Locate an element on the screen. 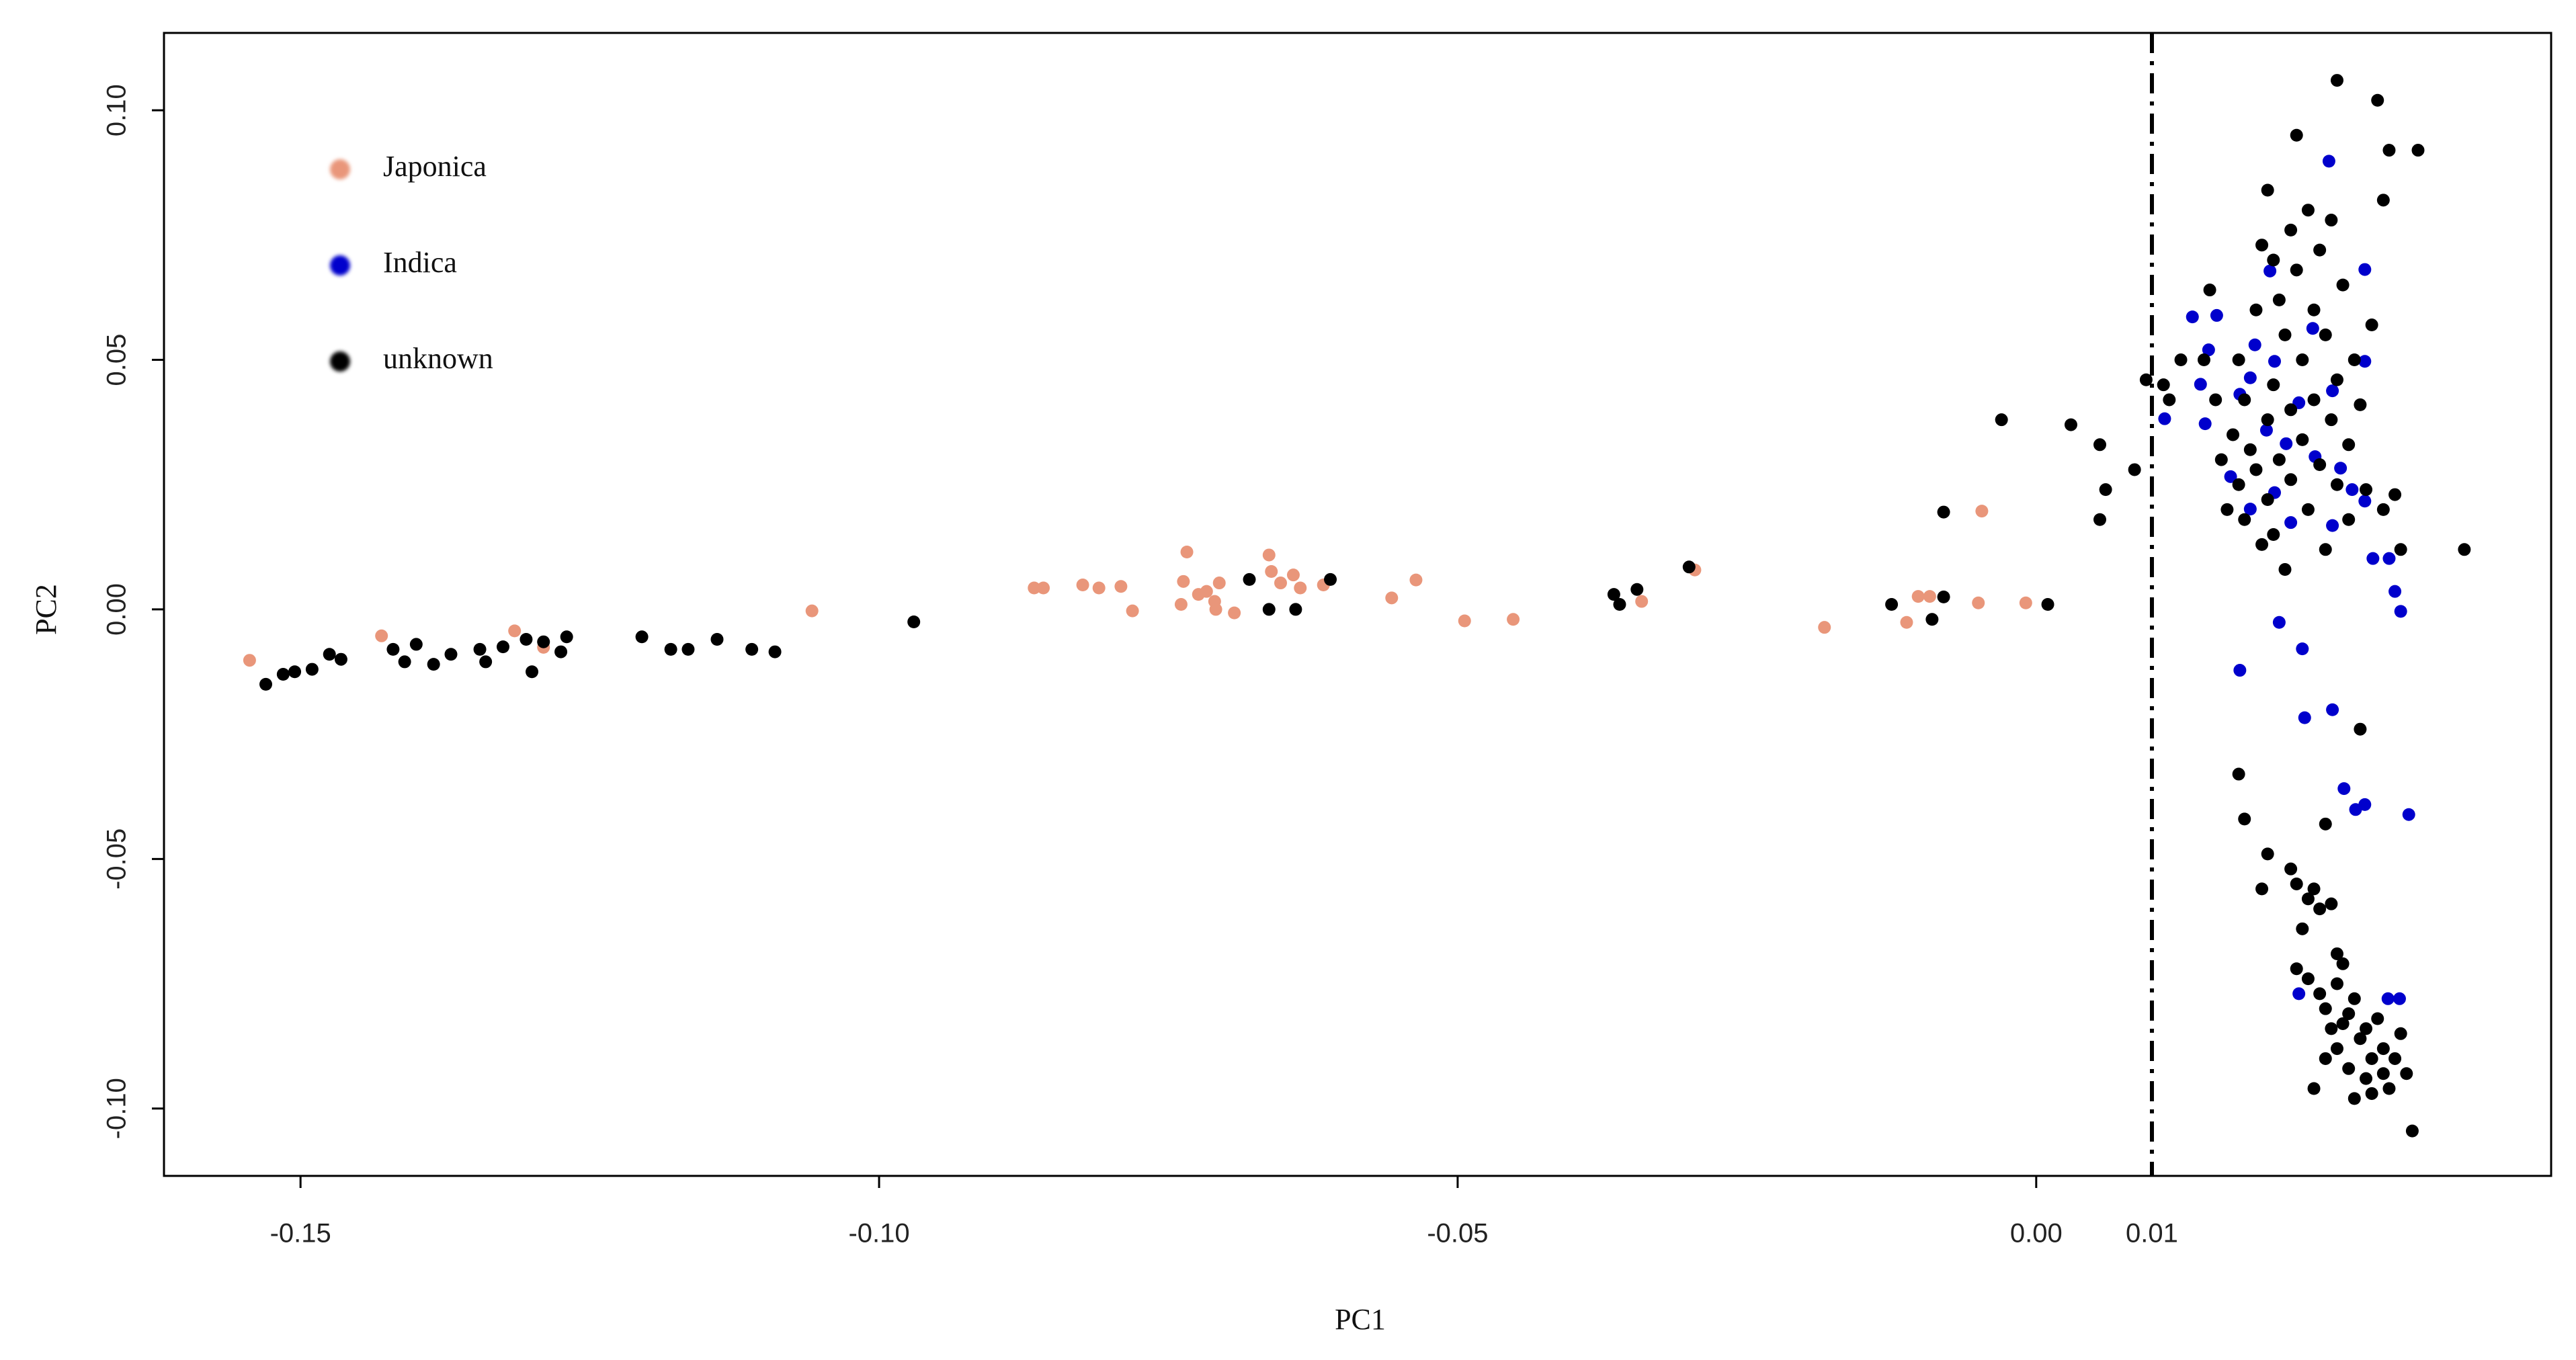  x-tick-label: -0.10 is located at coordinates (878, 1233).